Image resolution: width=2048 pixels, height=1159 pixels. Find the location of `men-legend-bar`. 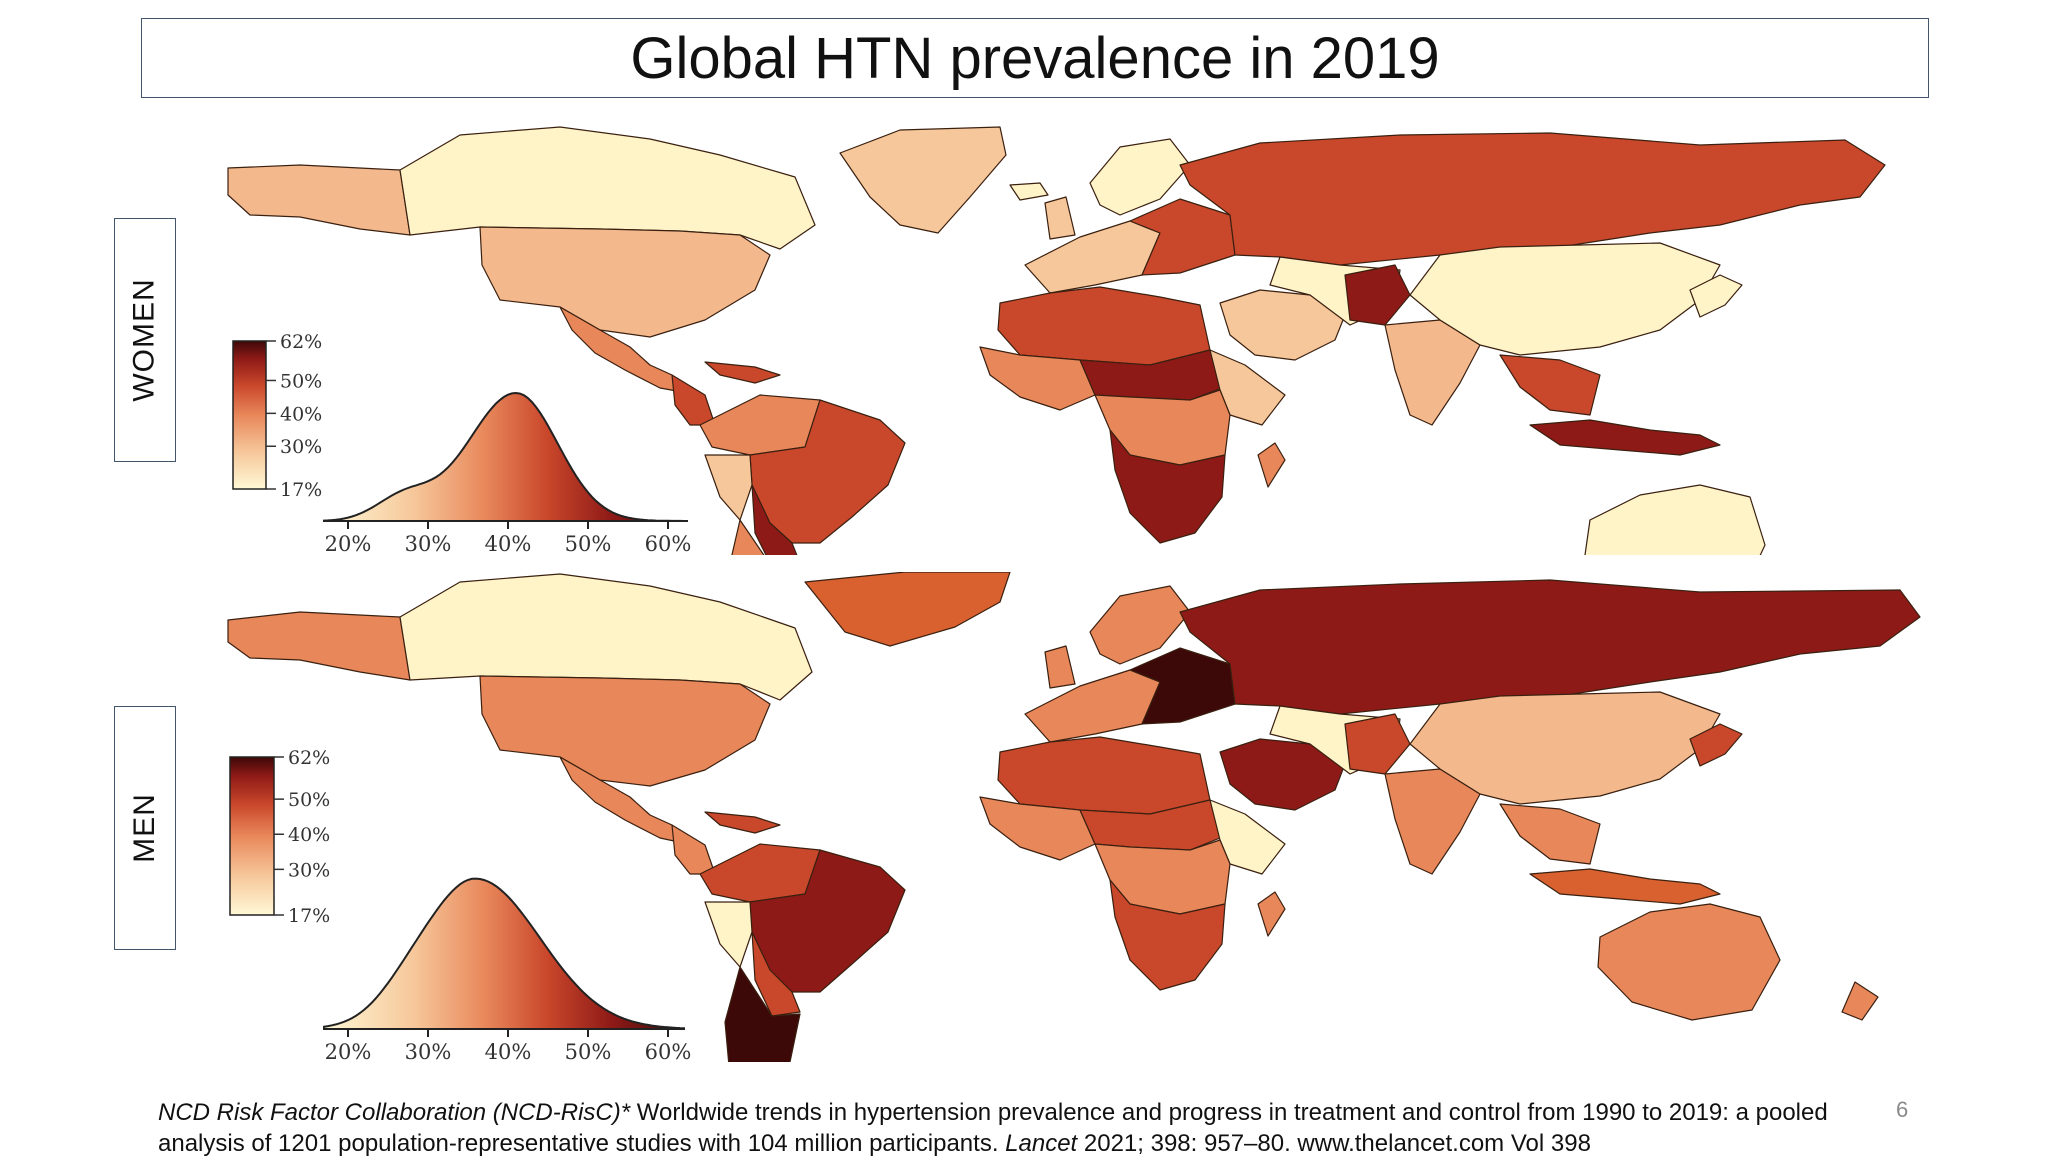

men-legend-bar is located at coordinates (252, 836).